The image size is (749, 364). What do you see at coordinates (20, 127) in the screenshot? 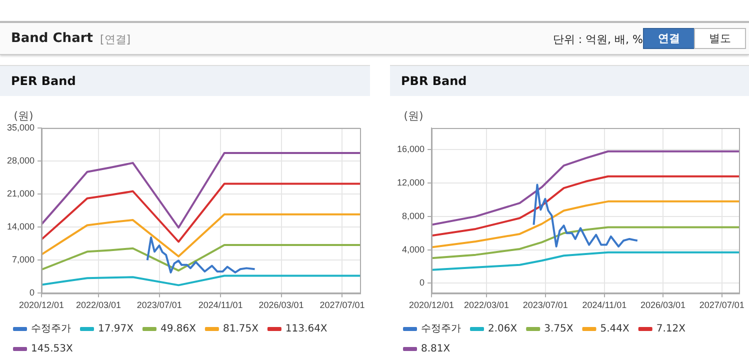
I see `y-tick-label: 35,000` at bounding box center [20, 127].